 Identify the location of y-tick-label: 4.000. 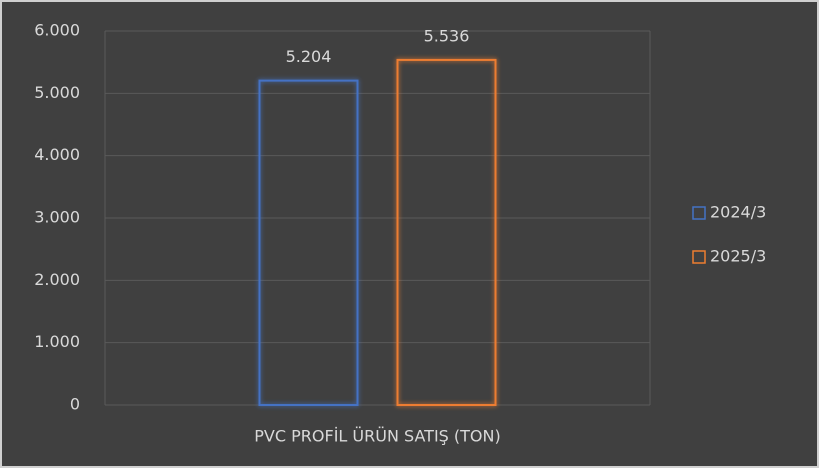
(57, 154).